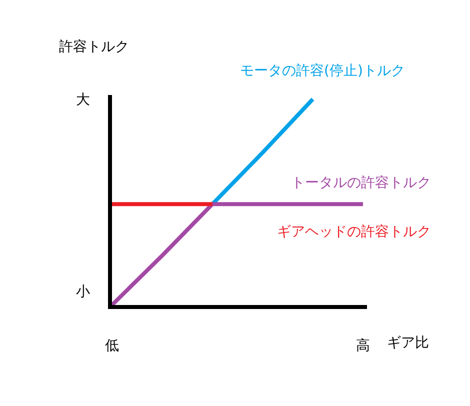 This screenshot has height=406, width=470. Describe the element at coordinates (94, 47) in the screenshot. I see `y-axis-title: 許容トルク` at that location.